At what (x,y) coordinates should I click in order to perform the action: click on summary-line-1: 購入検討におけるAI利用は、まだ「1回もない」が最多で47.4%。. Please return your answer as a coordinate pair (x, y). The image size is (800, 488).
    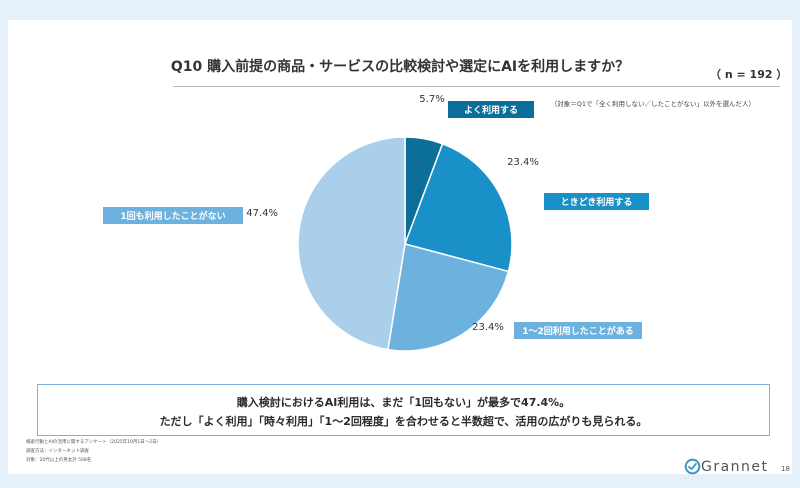
    Looking at the image, I should click on (403, 402).